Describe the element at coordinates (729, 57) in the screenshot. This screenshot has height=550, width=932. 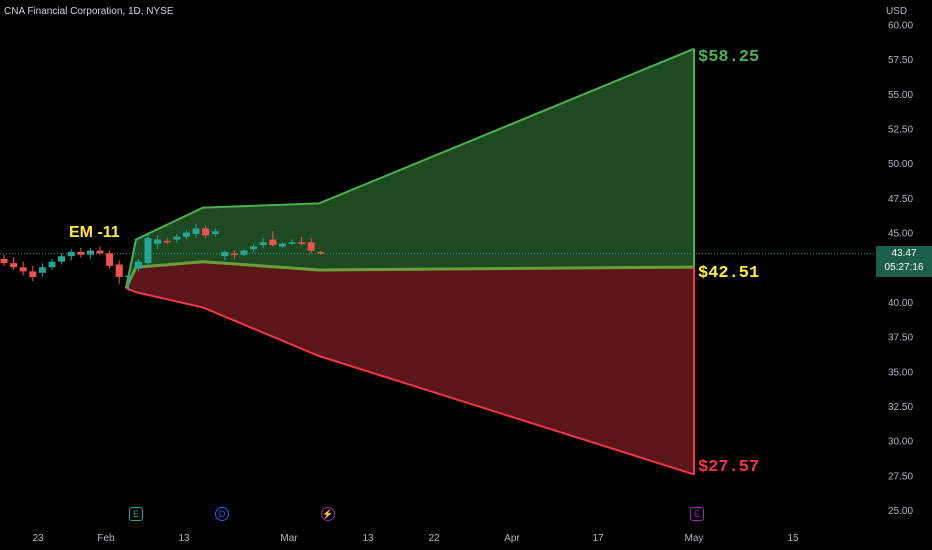
I see `upper-level-label: $58.25` at that location.